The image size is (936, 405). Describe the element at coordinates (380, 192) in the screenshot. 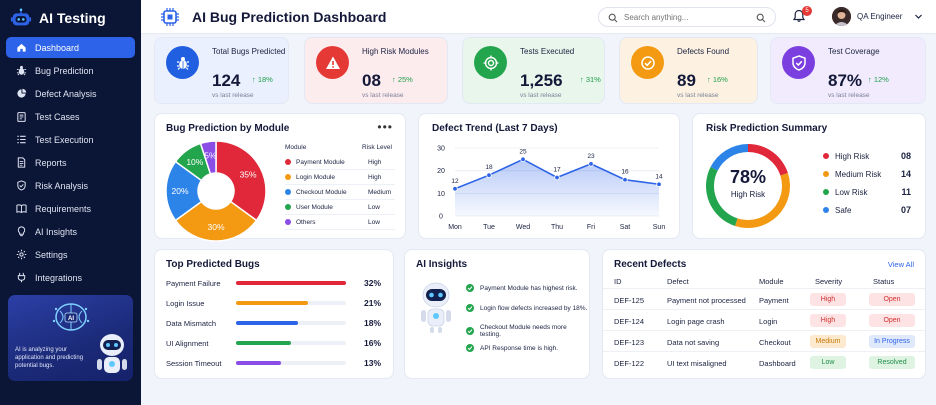

I see `module-risk: Medium` at that location.